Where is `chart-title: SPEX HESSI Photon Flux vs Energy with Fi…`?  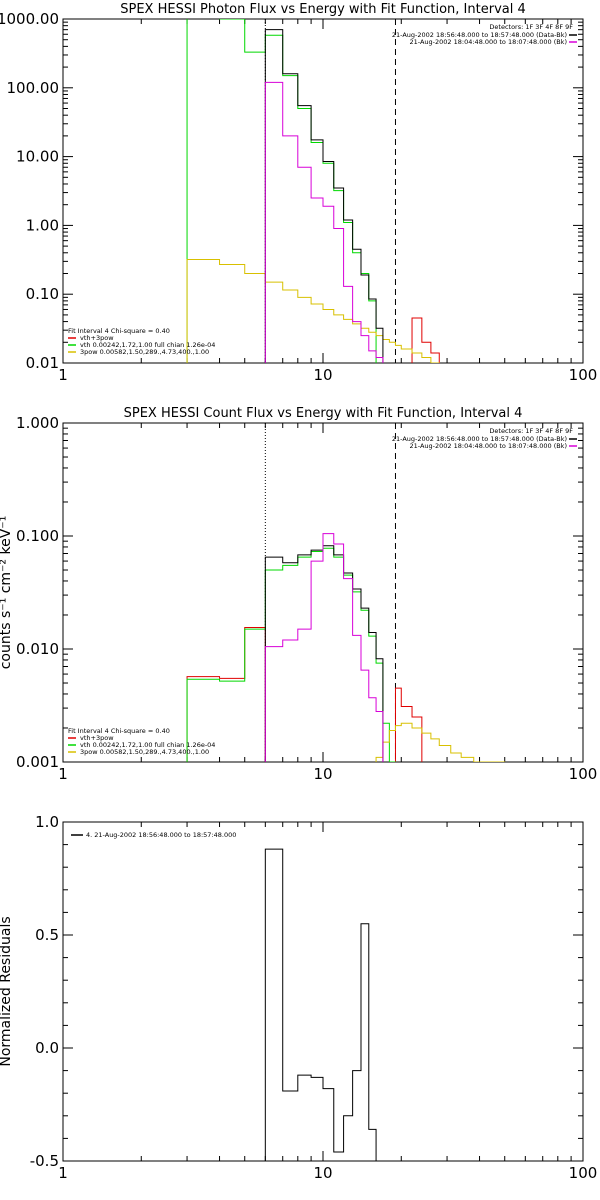
chart-title: SPEX HESSI Photon Flux vs Energy with Fi… is located at coordinates (323, 9).